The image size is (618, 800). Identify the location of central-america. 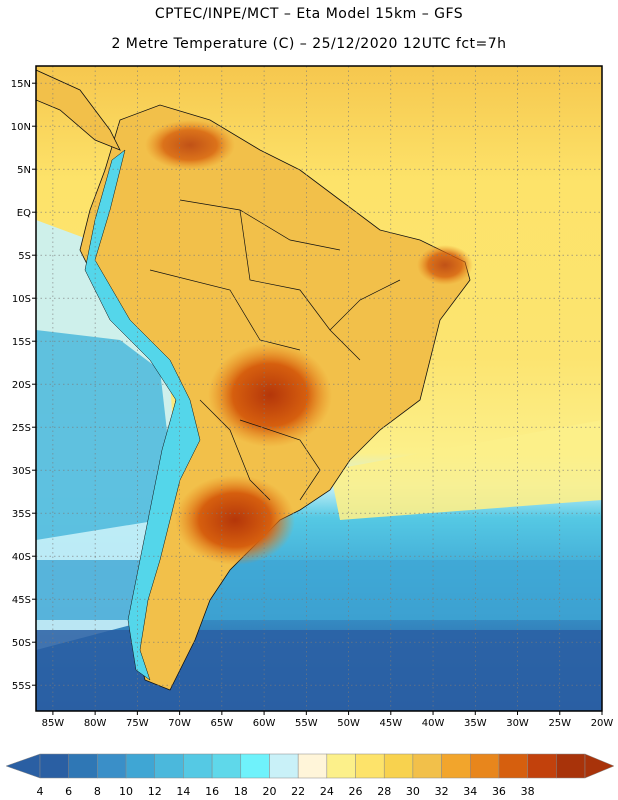
(78, 110).